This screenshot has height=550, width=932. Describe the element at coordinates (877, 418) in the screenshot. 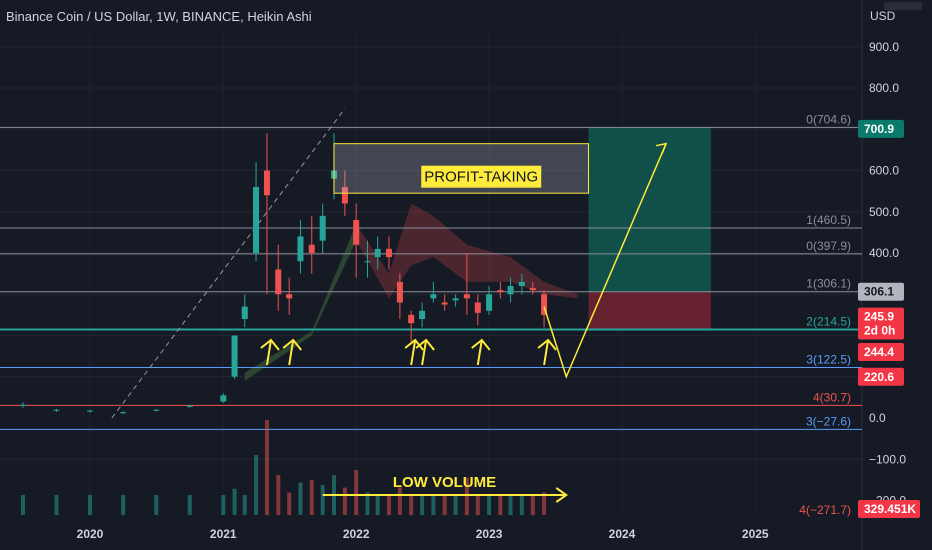

I see `y-tick-label: 0.0` at that location.